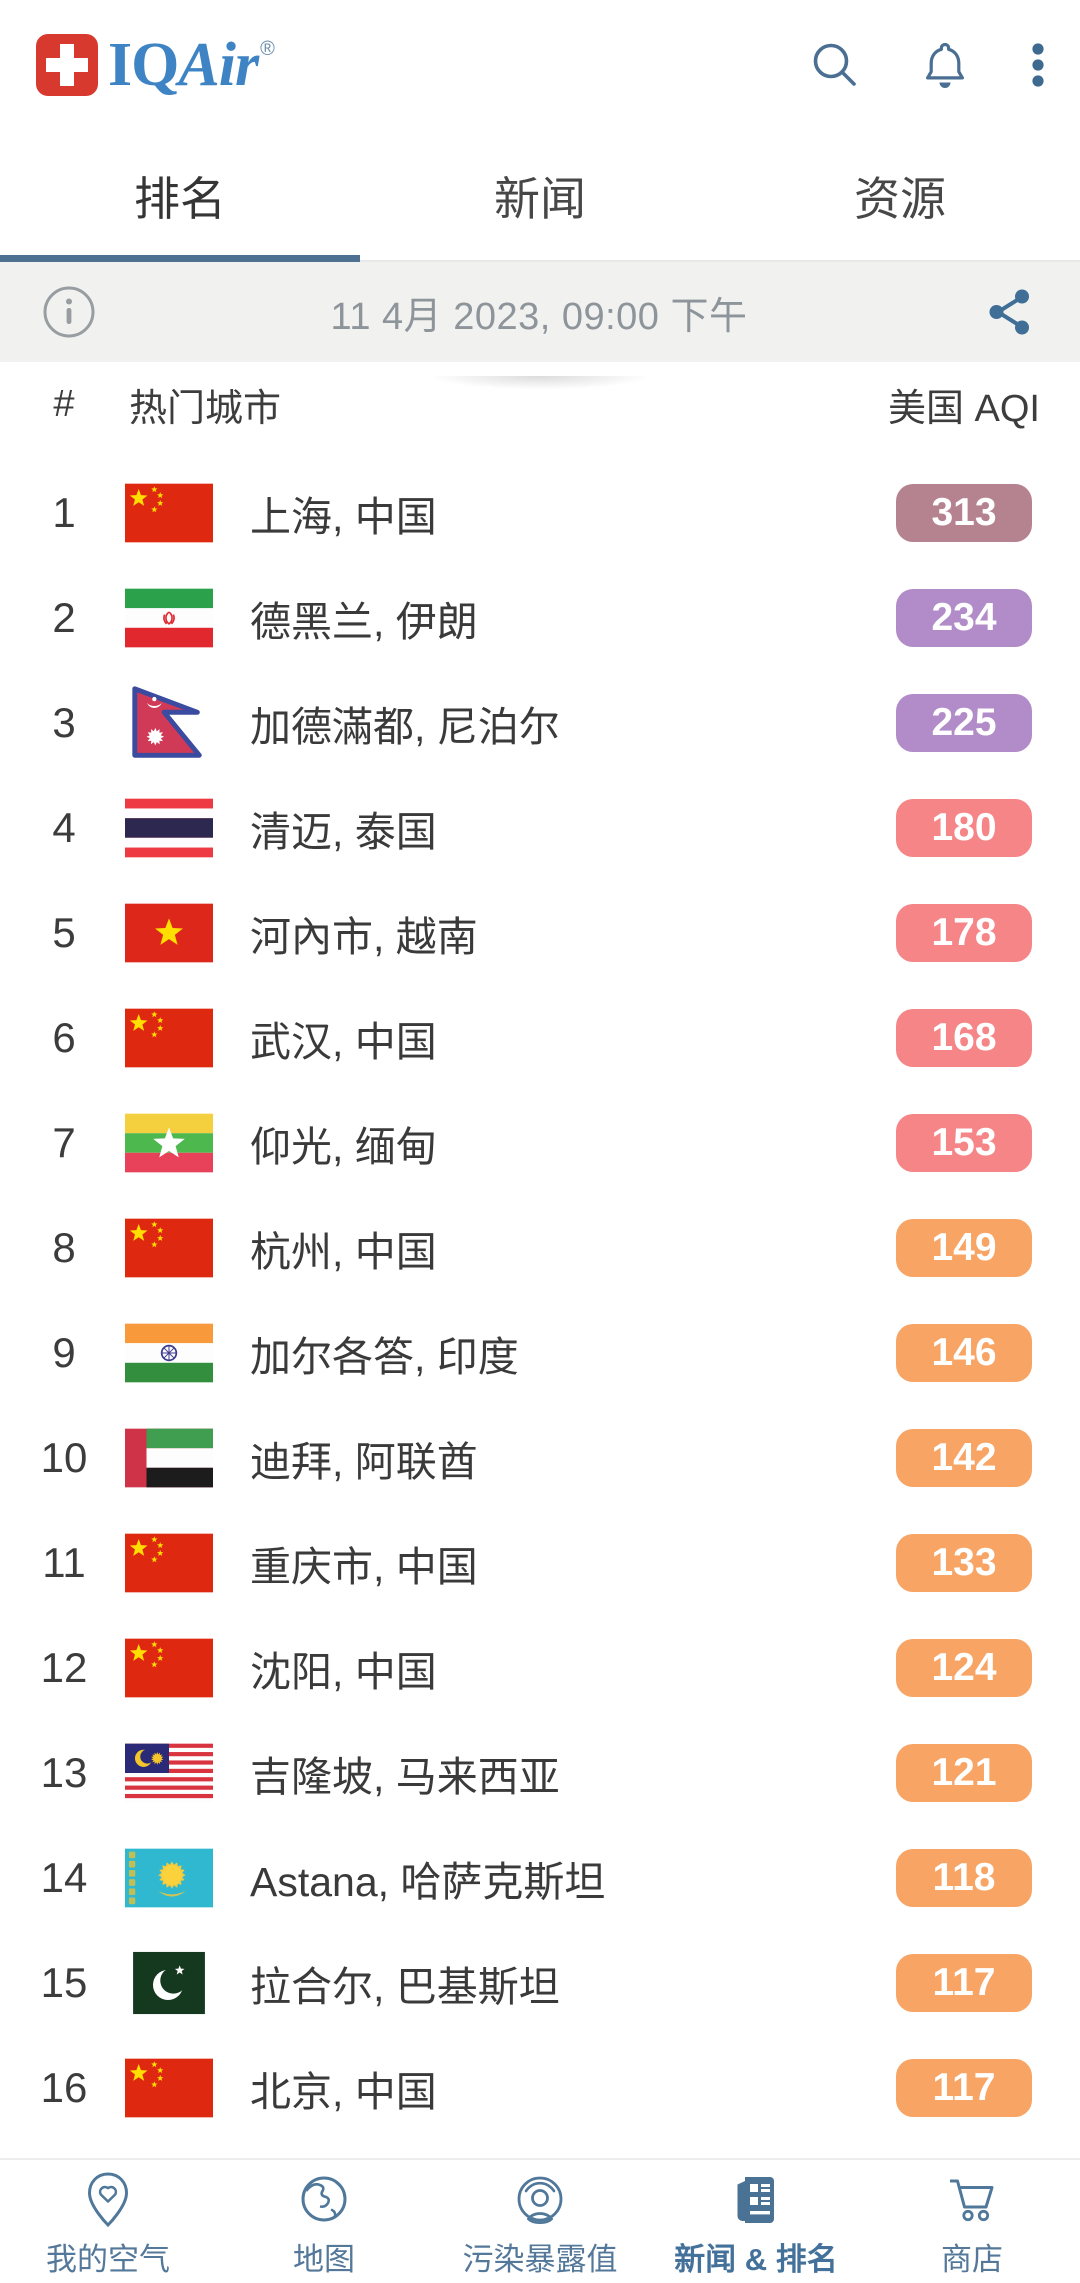 The height and width of the screenshot is (2283, 1080). I want to click on aqi-badge: 118, so click(964, 1877).